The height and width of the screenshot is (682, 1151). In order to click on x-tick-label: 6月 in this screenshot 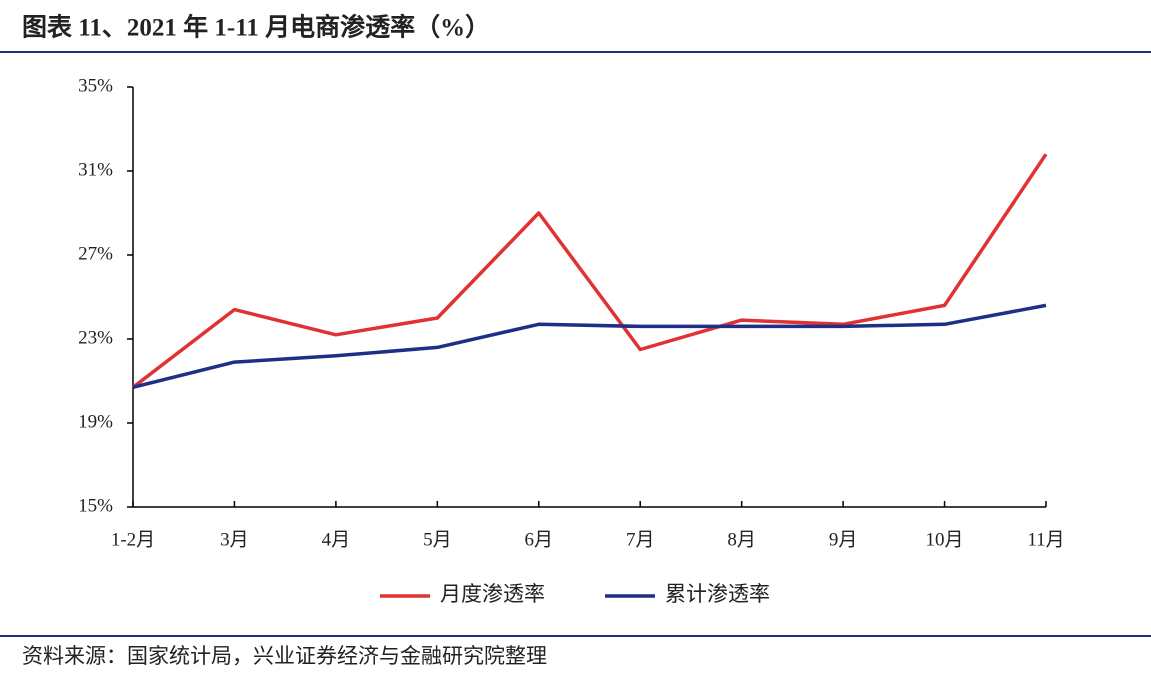, I will do `click(539, 539)`.